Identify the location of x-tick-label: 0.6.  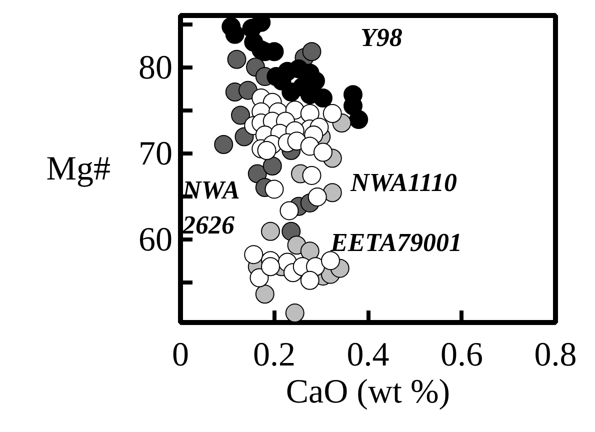
(461, 355).